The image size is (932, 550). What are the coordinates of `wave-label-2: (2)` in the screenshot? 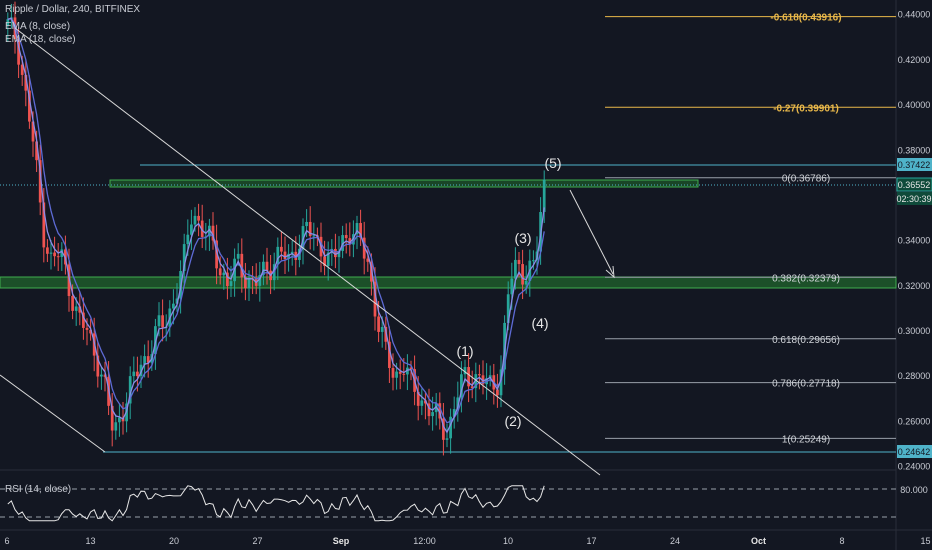 It's located at (512, 421).